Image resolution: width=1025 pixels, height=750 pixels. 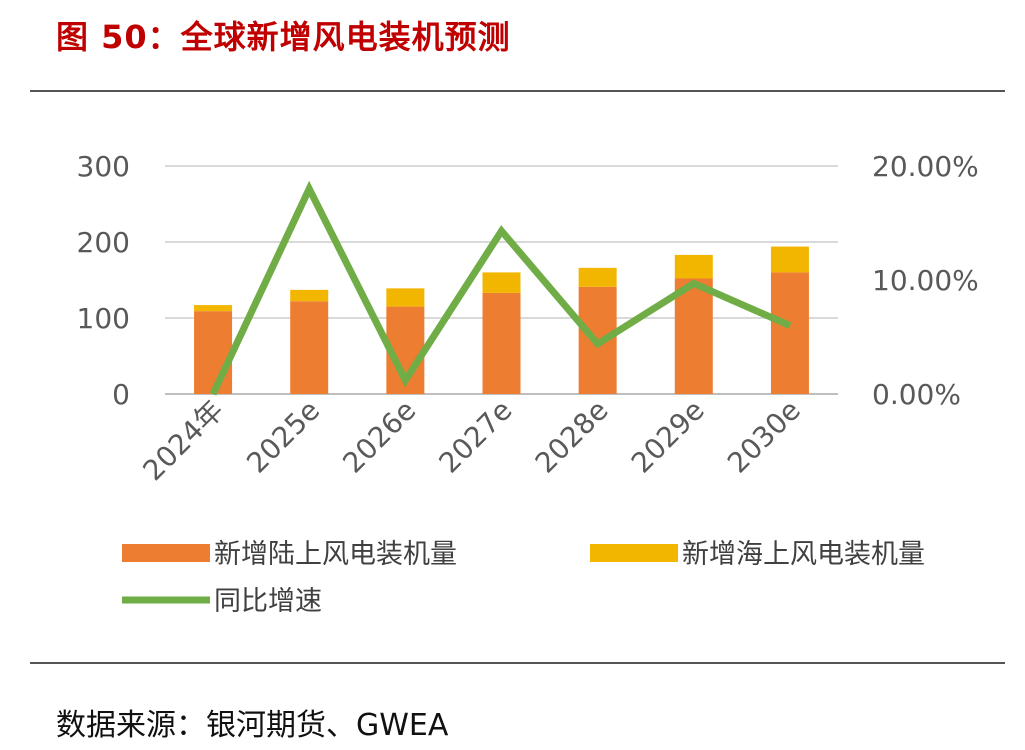 I want to click on right-tick-label: 10.00%, so click(x=925, y=280).